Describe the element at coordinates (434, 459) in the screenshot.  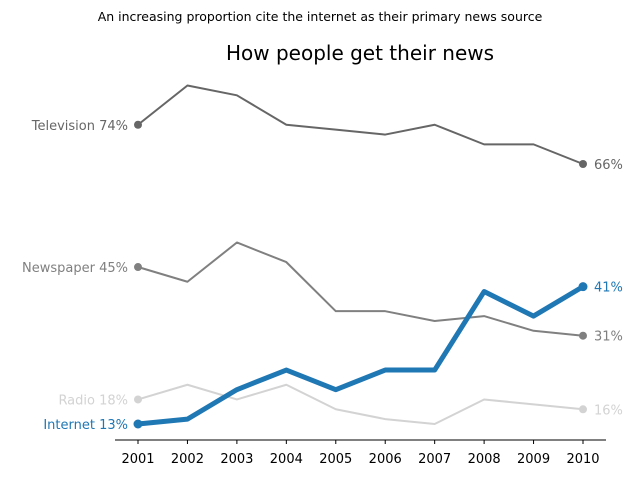
I see `x-tick-label: 2007` at that location.